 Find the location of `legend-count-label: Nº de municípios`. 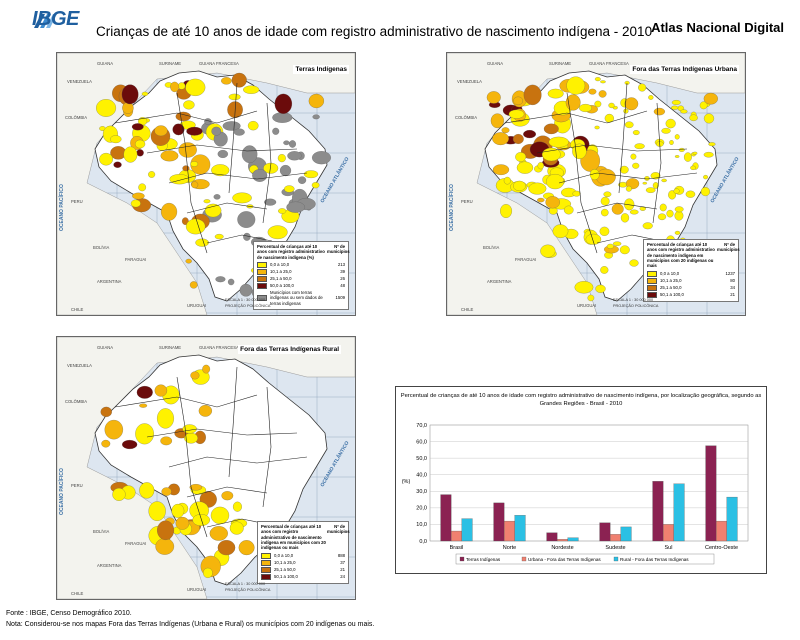

legend-count-label: Nº de municípios is located at coordinates (338, 249).